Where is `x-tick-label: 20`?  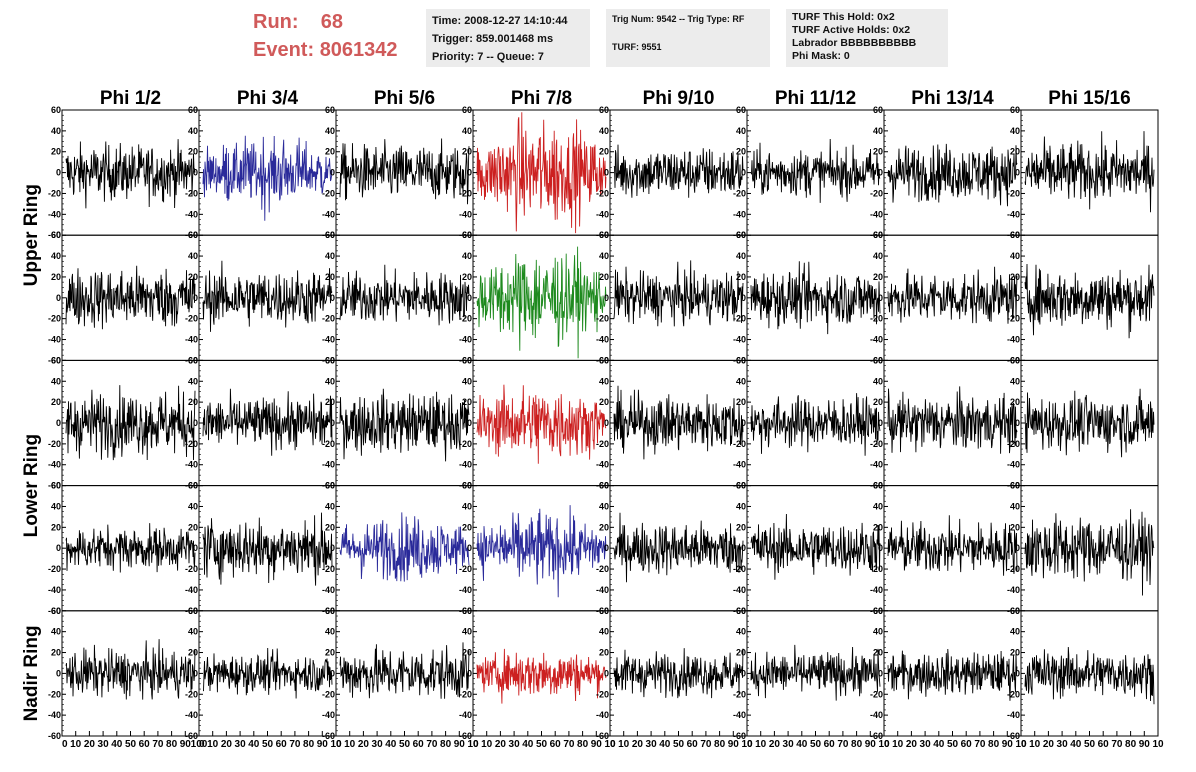 x-tick-label: 20 is located at coordinates (501, 744).